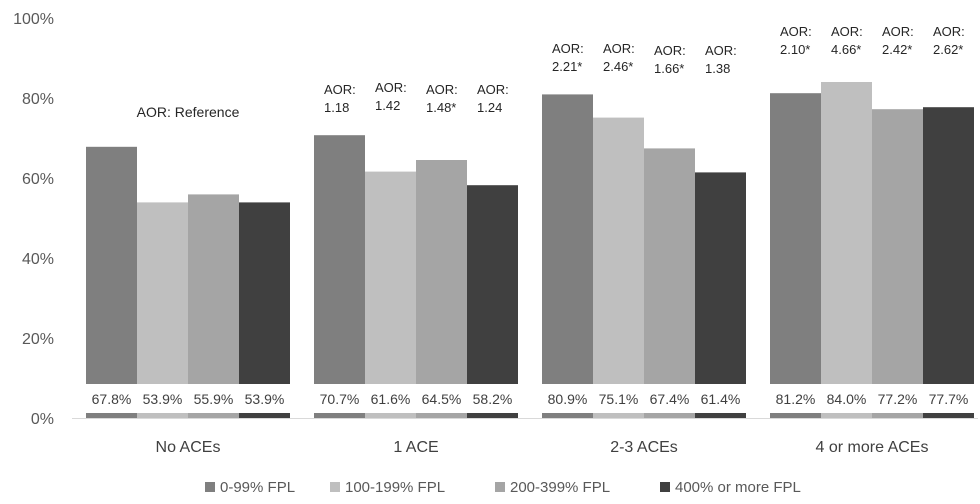 The height and width of the screenshot is (504, 980). What do you see at coordinates (493, 399) in the screenshot?
I see `data-label: 58.2%` at bounding box center [493, 399].